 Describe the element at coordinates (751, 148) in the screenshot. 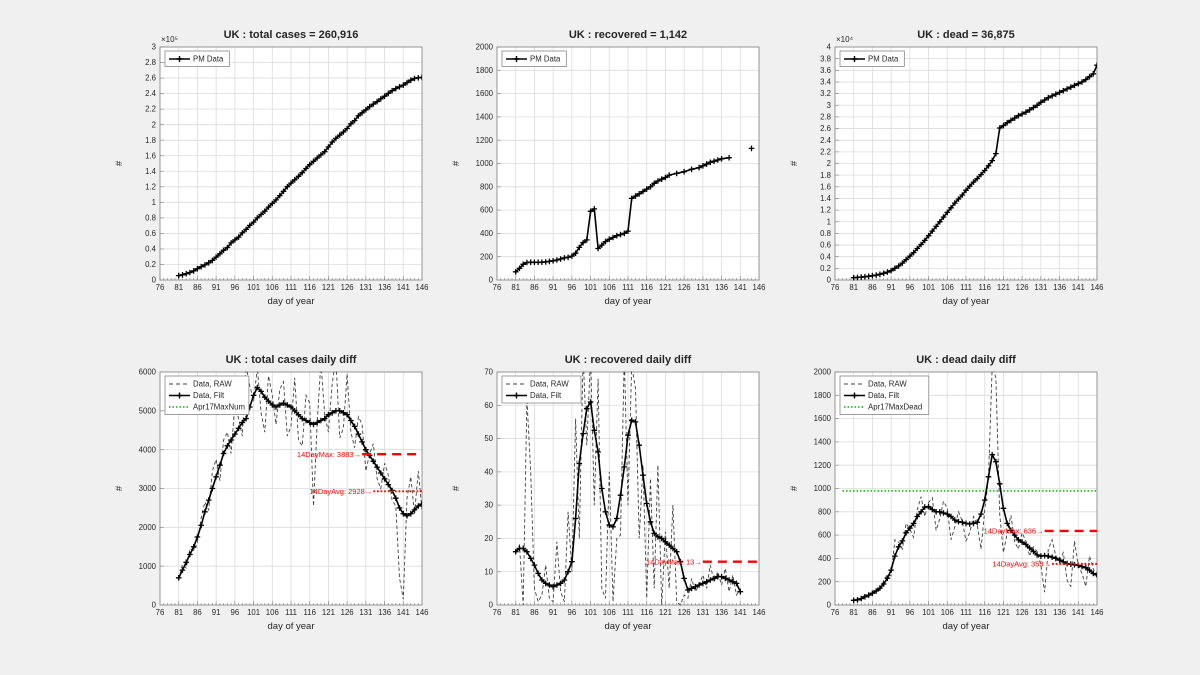

I see `markers-pm-data-latest-point-` at that location.